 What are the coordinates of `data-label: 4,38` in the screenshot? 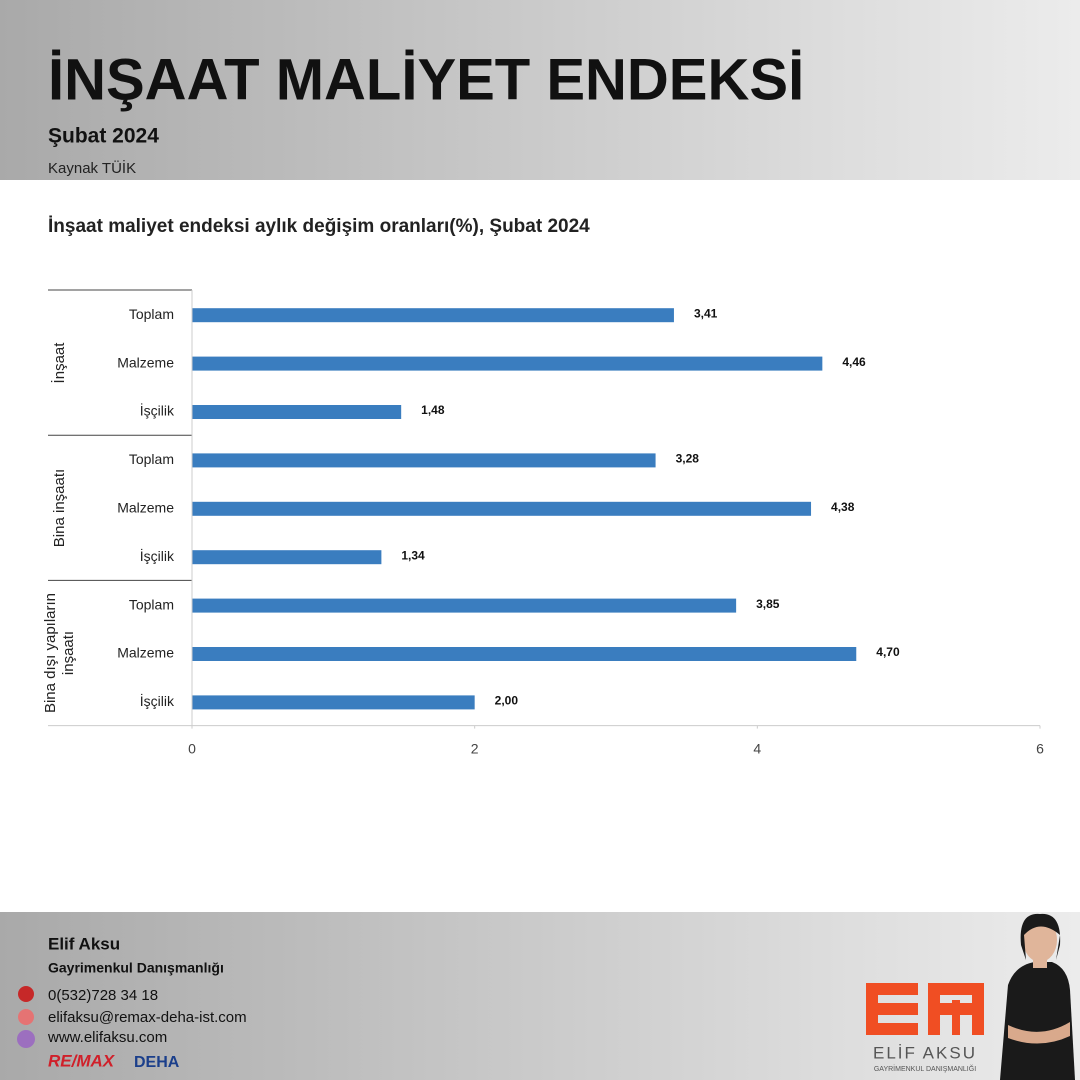 It's located at (843, 507).